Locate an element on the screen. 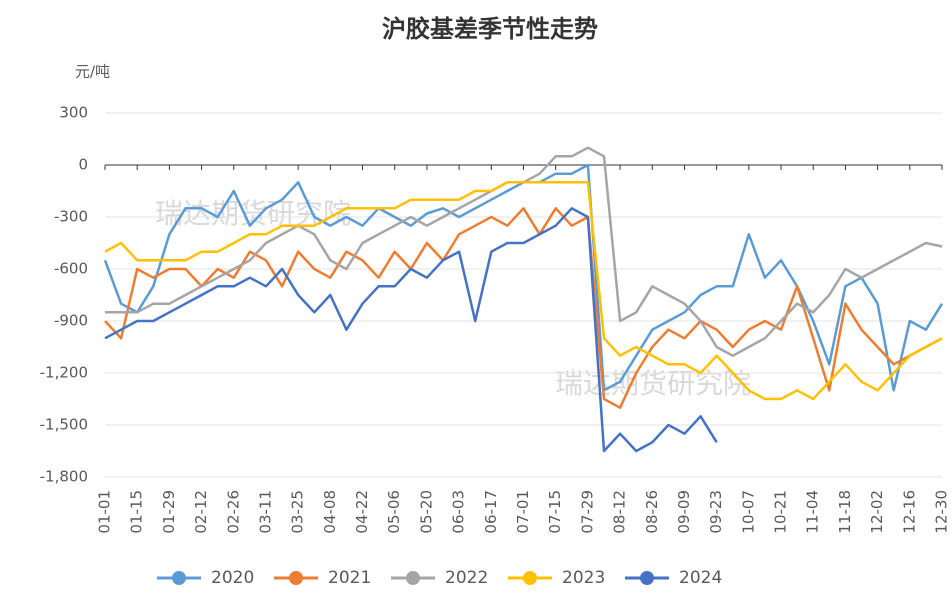 The image size is (952, 594). y-tick-label: -900 is located at coordinates (71, 321).